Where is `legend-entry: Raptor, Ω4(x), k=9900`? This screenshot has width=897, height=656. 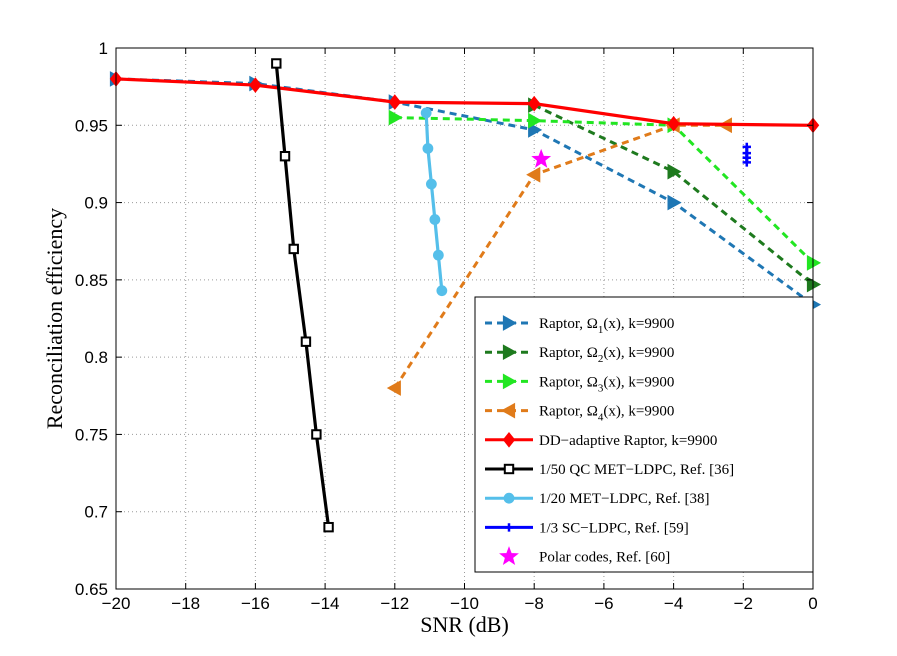
legend-entry: Raptor, Ω4(x), k=9900 is located at coordinates (579, 413).